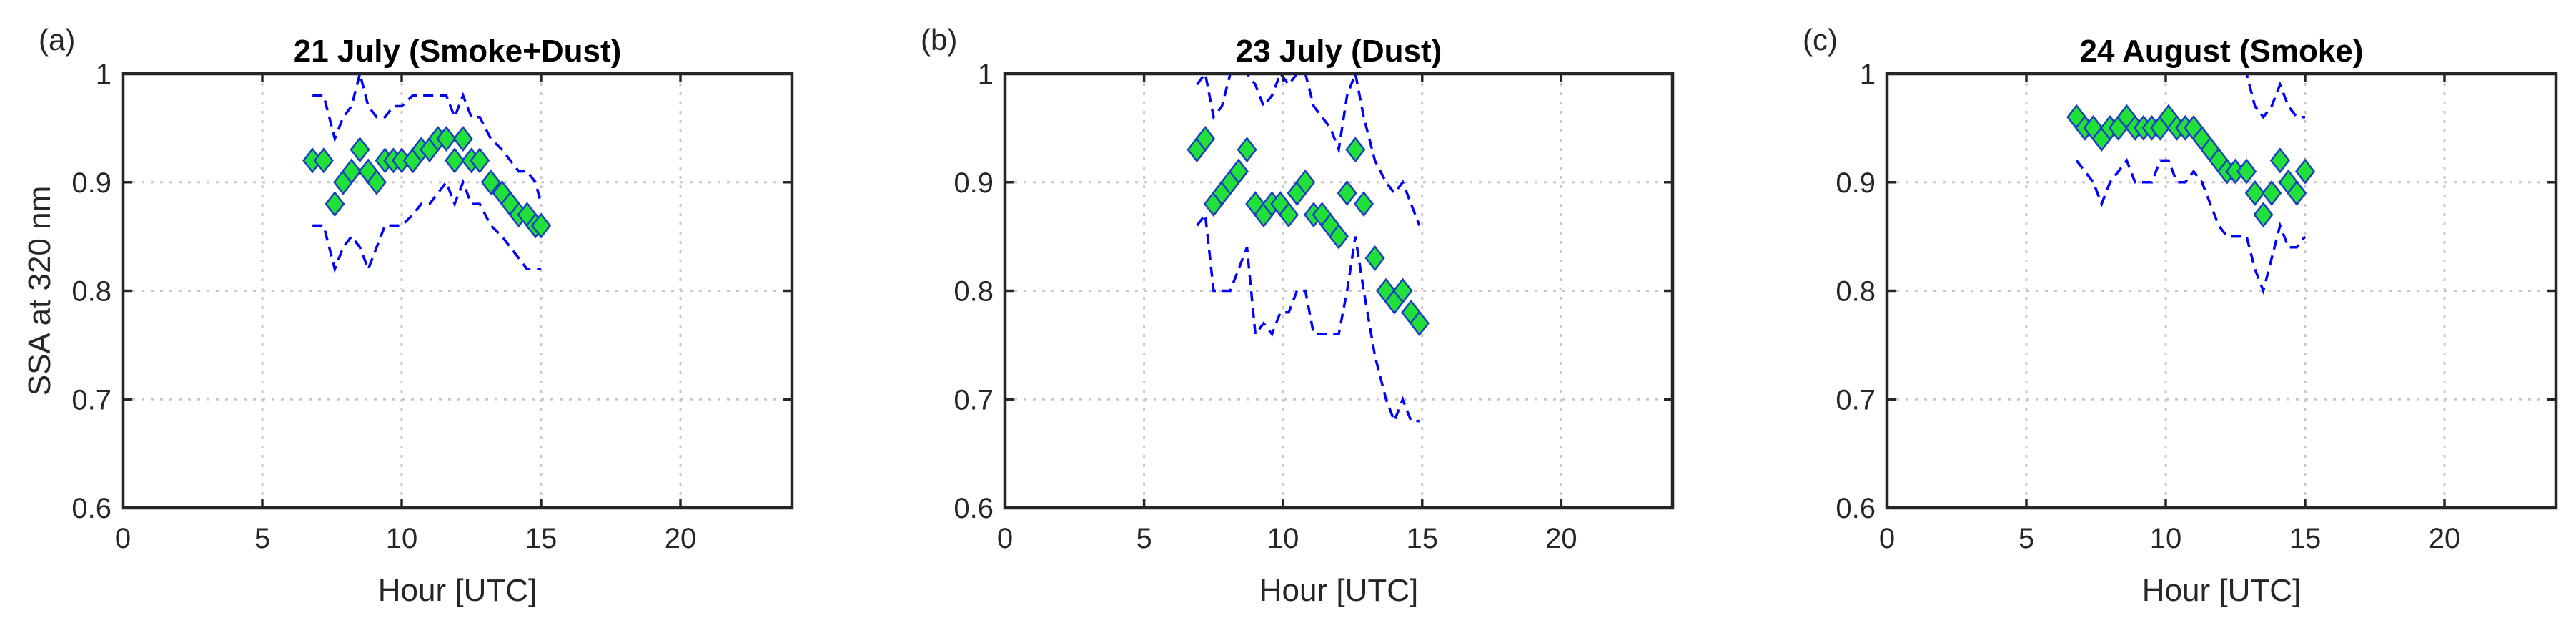  What do you see at coordinates (1339, 51) in the screenshot?
I see `chart-title: 23 July (Dust)` at bounding box center [1339, 51].